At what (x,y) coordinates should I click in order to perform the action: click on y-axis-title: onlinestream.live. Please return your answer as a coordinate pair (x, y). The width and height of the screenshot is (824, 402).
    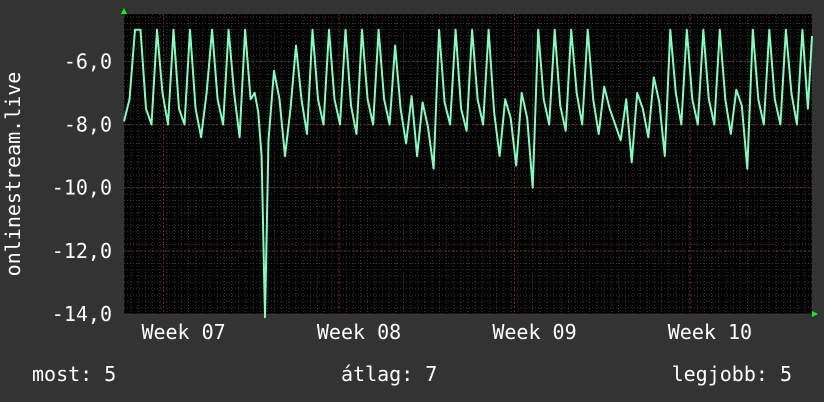
    Looking at the image, I should click on (13, 174).